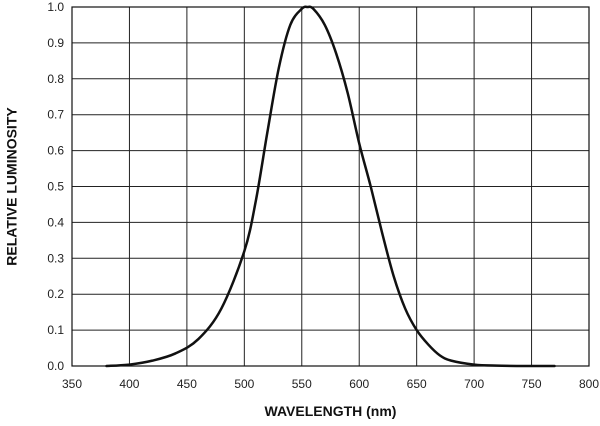 Image resolution: width=600 pixels, height=426 pixels. What do you see at coordinates (359, 384) in the screenshot?
I see `x-tick-label: 600` at bounding box center [359, 384].